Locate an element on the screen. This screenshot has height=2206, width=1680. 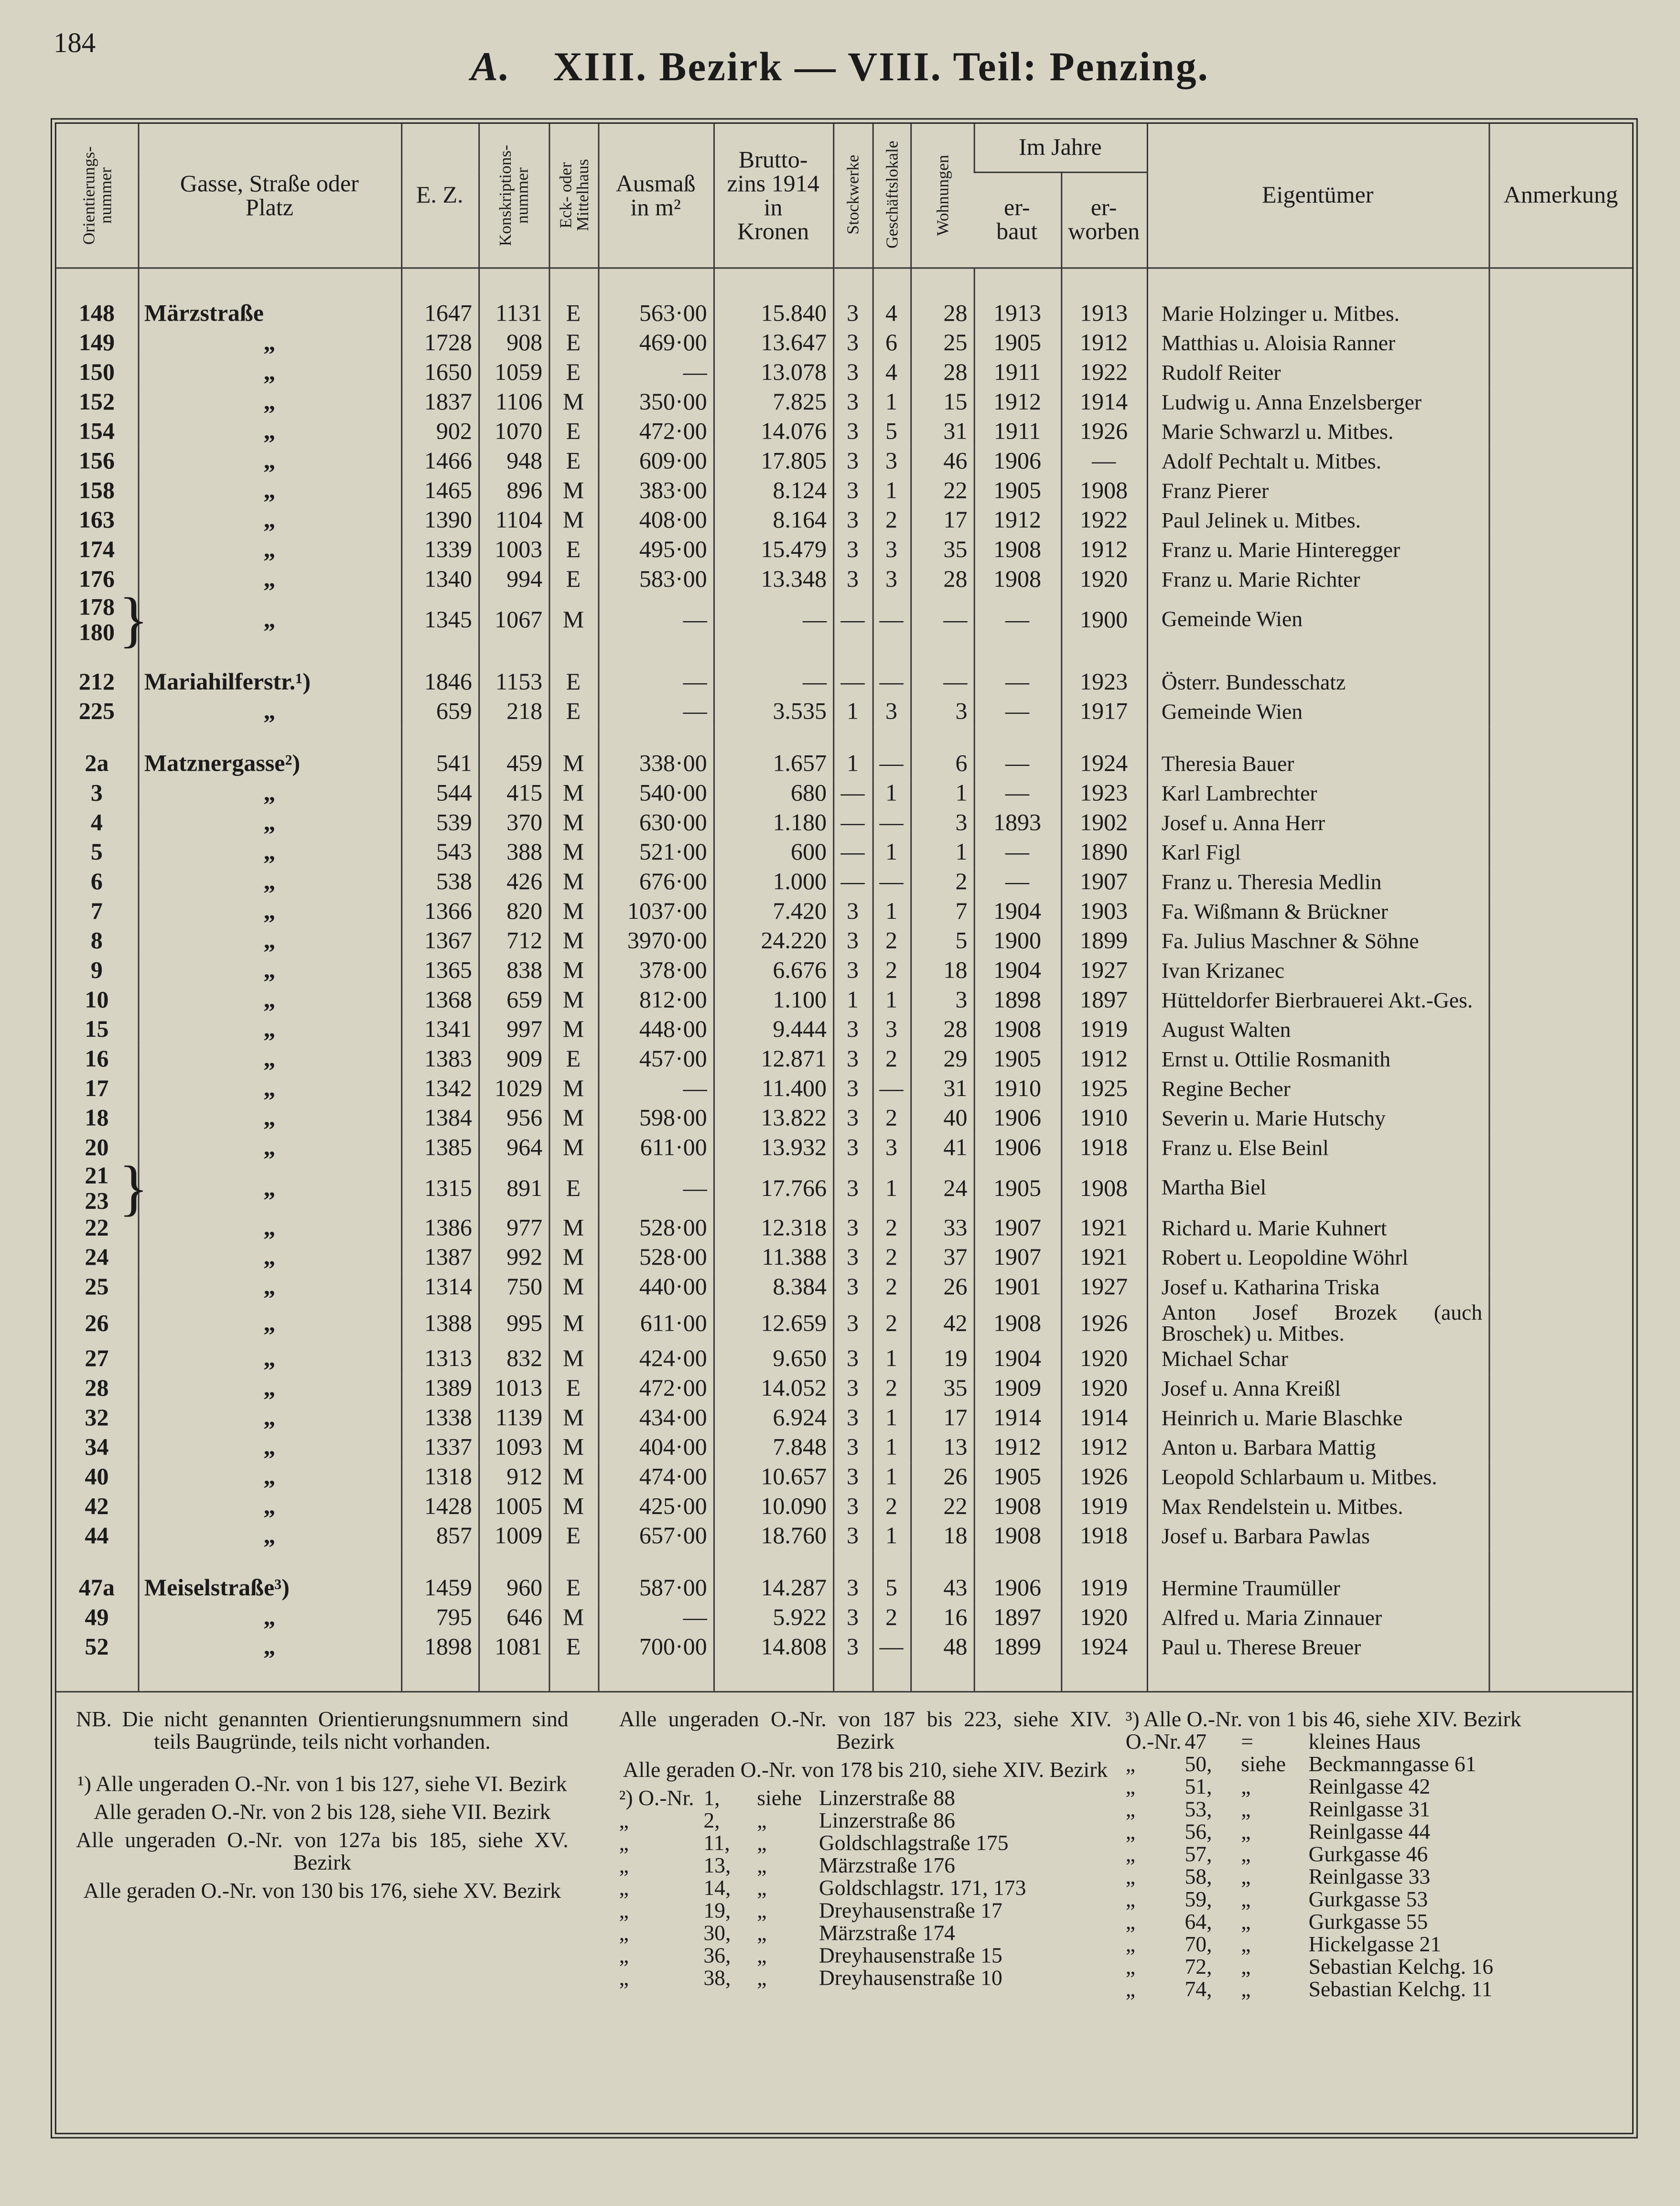
header-text: Orientierungs- nummer is located at coordinates (96, 196).